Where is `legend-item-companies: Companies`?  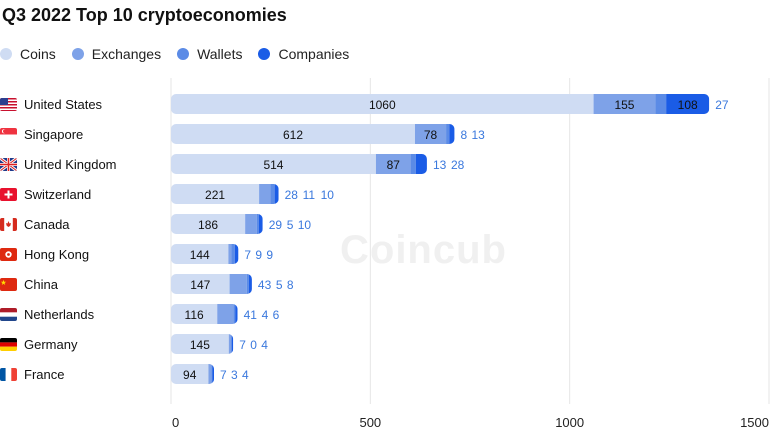 legend-item-companies: Companies is located at coordinates (303, 54).